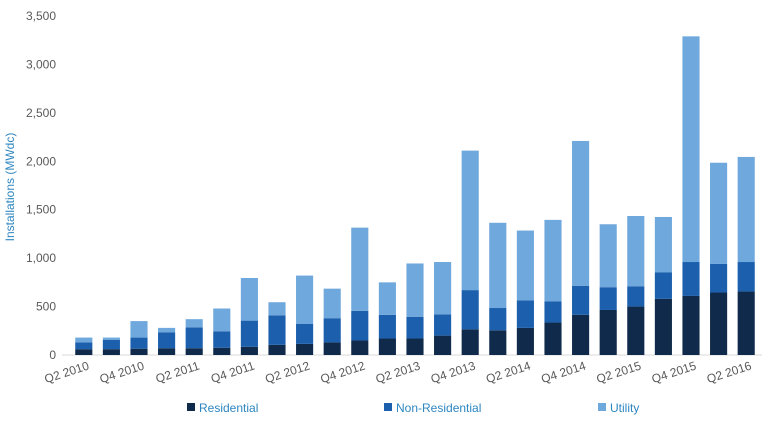 This screenshot has height=427, width=769. I want to click on x-tick-label: Q4 2014, so click(563, 372).